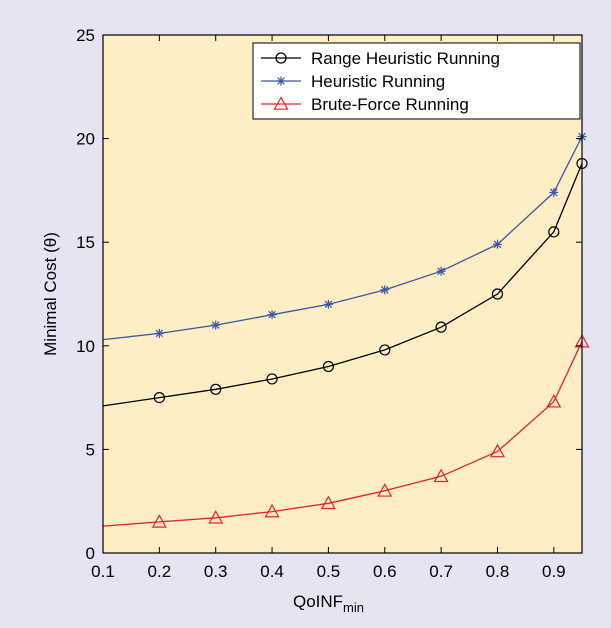 Image resolution: width=611 pixels, height=628 pixels. Describe the element at coordinates (390, 104) in the screenshot. I see `legend-label: Brute-Force Running` at that location.